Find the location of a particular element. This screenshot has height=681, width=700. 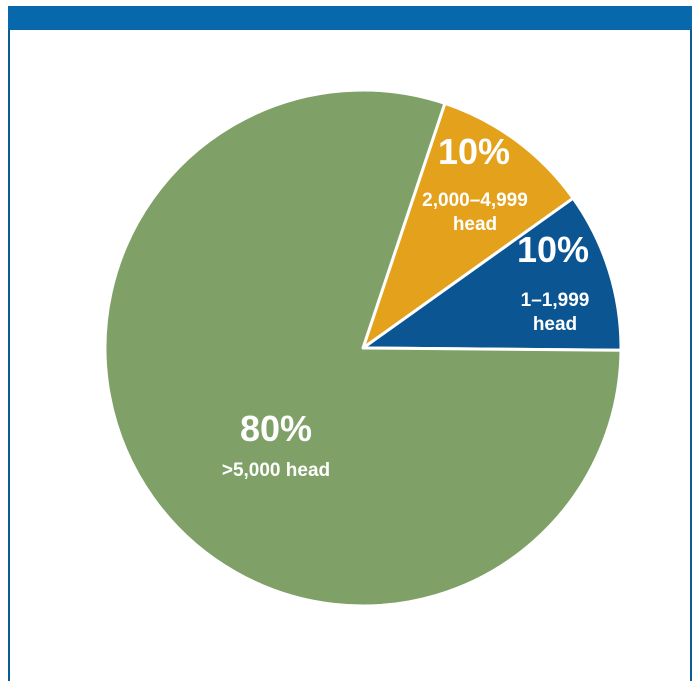

slice-category-label-2-line-1: 2,000–4,999 is located at coordinates (475, 200).